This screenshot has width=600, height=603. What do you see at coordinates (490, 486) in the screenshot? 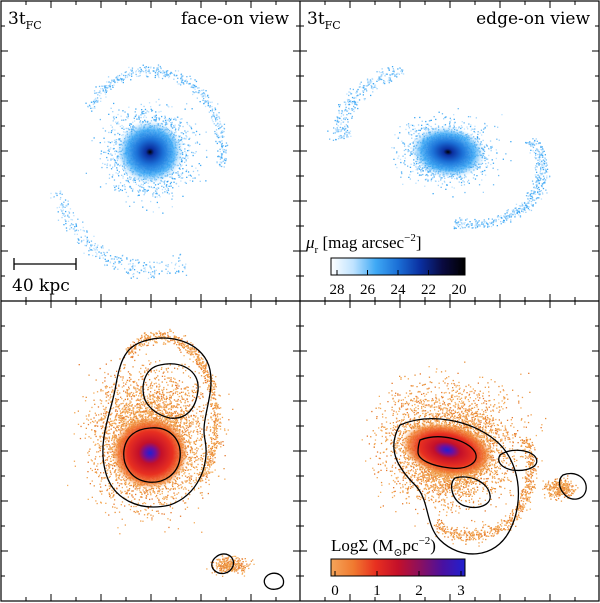
I see `edge-on-contours` at bounding box center [490, 486].